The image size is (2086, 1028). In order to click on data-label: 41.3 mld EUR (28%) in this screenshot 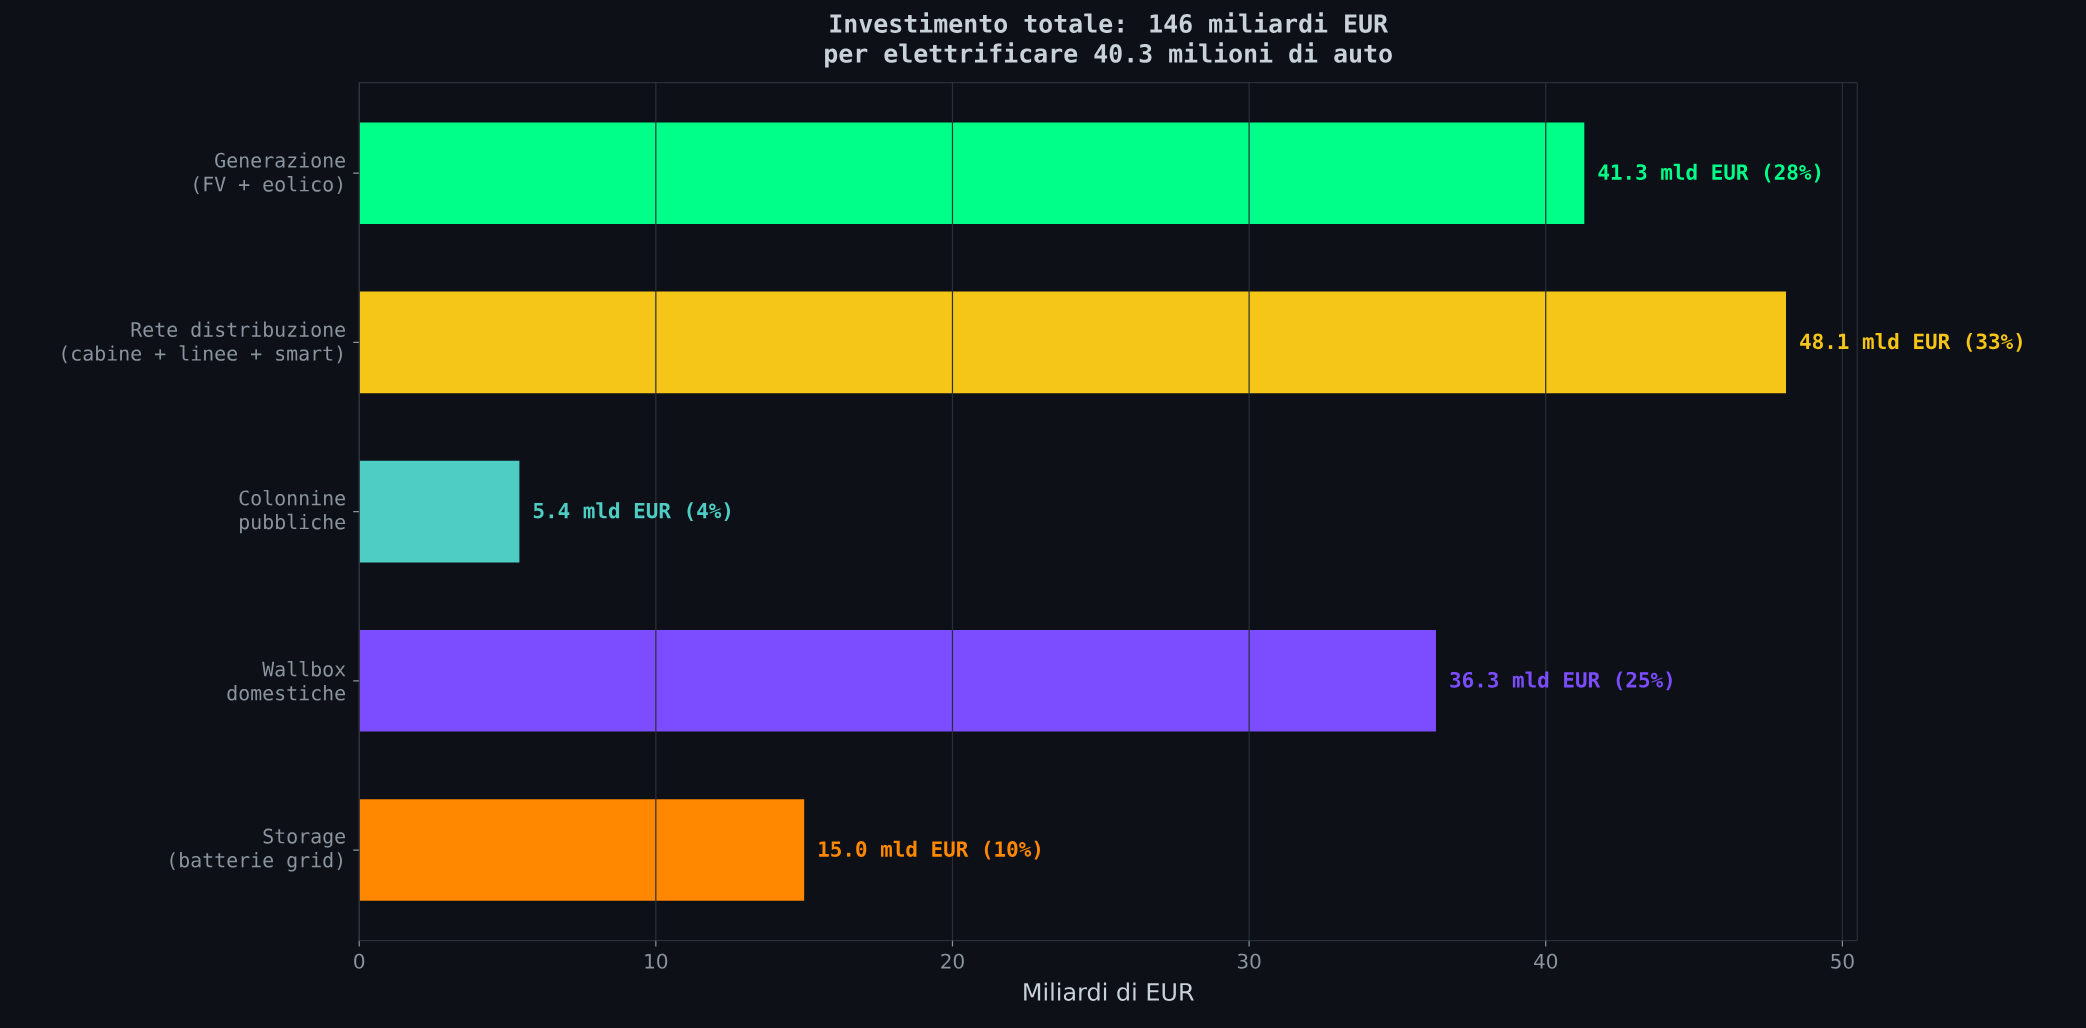, I will do `click(1709, 173)`.